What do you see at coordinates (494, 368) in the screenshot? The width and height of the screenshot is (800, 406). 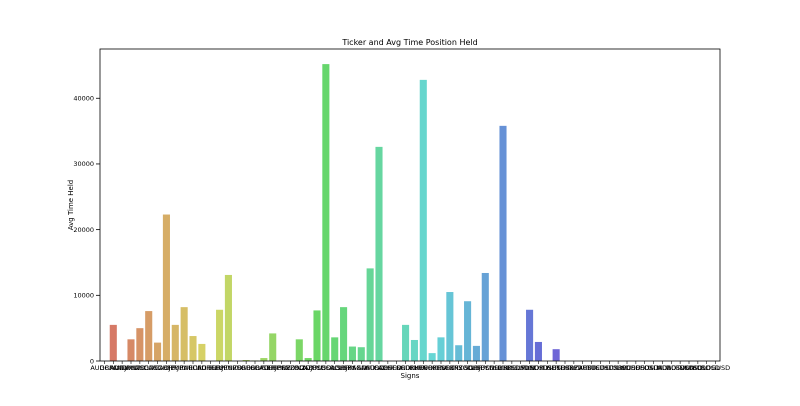 I see `x-tick-label: USDDKK` at bounding box center [494, 368].